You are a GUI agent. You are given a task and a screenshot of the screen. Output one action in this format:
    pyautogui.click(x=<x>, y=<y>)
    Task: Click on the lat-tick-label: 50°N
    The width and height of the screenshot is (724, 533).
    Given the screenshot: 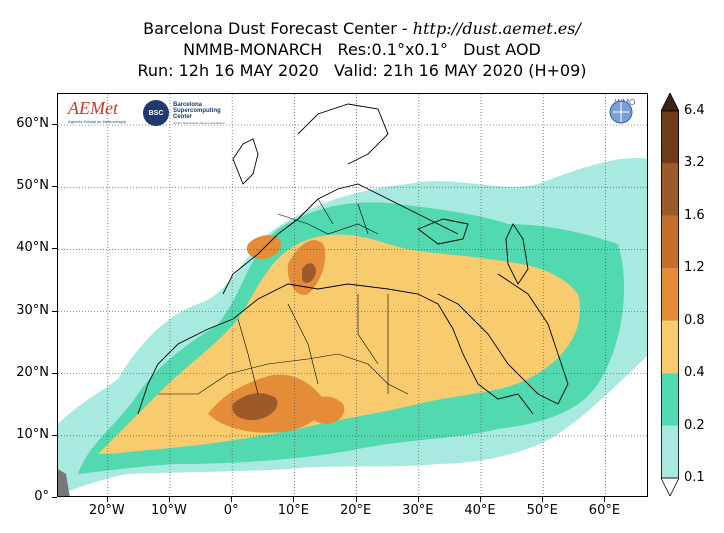 What is the action you would take?
    pyautogui.click(x=32, y=186)
    